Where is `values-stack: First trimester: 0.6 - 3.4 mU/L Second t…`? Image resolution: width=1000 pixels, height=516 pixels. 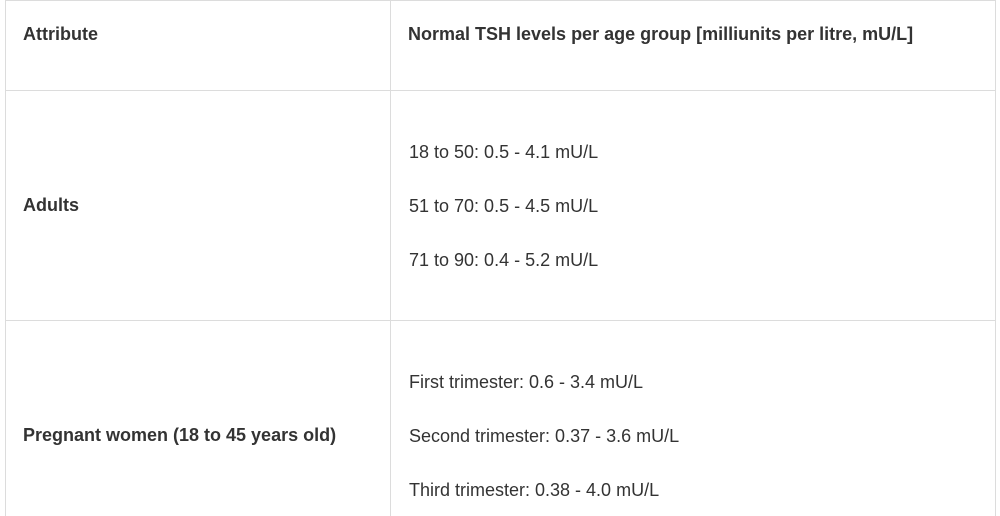 values-stack: First trimester: 0.6 - 3.4 mU/L Second t… is located at coordinates (694, 436).